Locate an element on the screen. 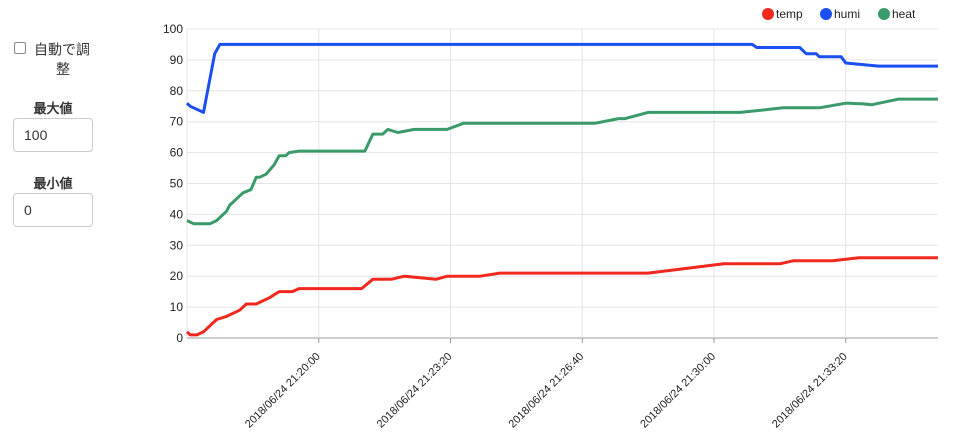 This screenshot has width=961, height=444. x-tick-label: 2018/06/24 21:23:20 is located at coordinates (415, 391).